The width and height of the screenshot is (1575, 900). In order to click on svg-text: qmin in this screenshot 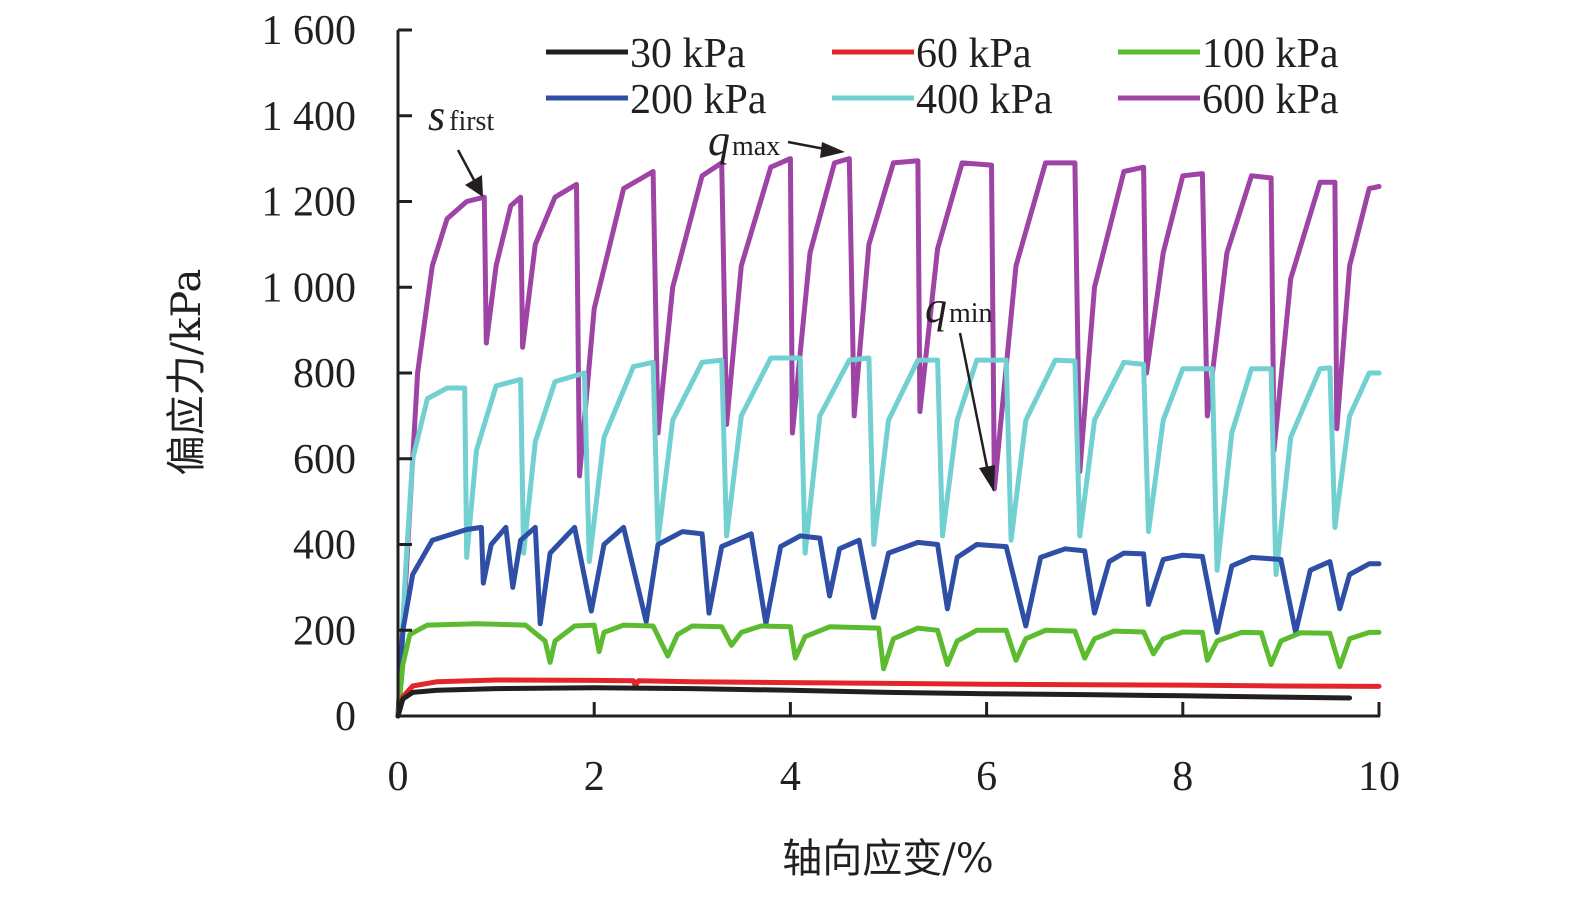, I will do `click(959, 307)`.